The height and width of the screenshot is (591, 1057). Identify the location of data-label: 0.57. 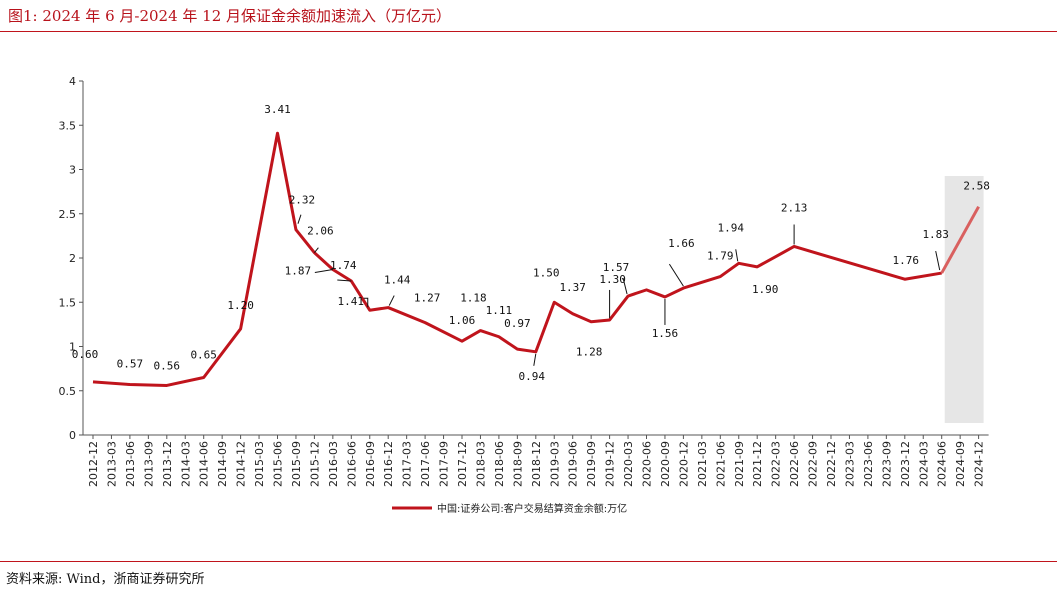
(130, 364).